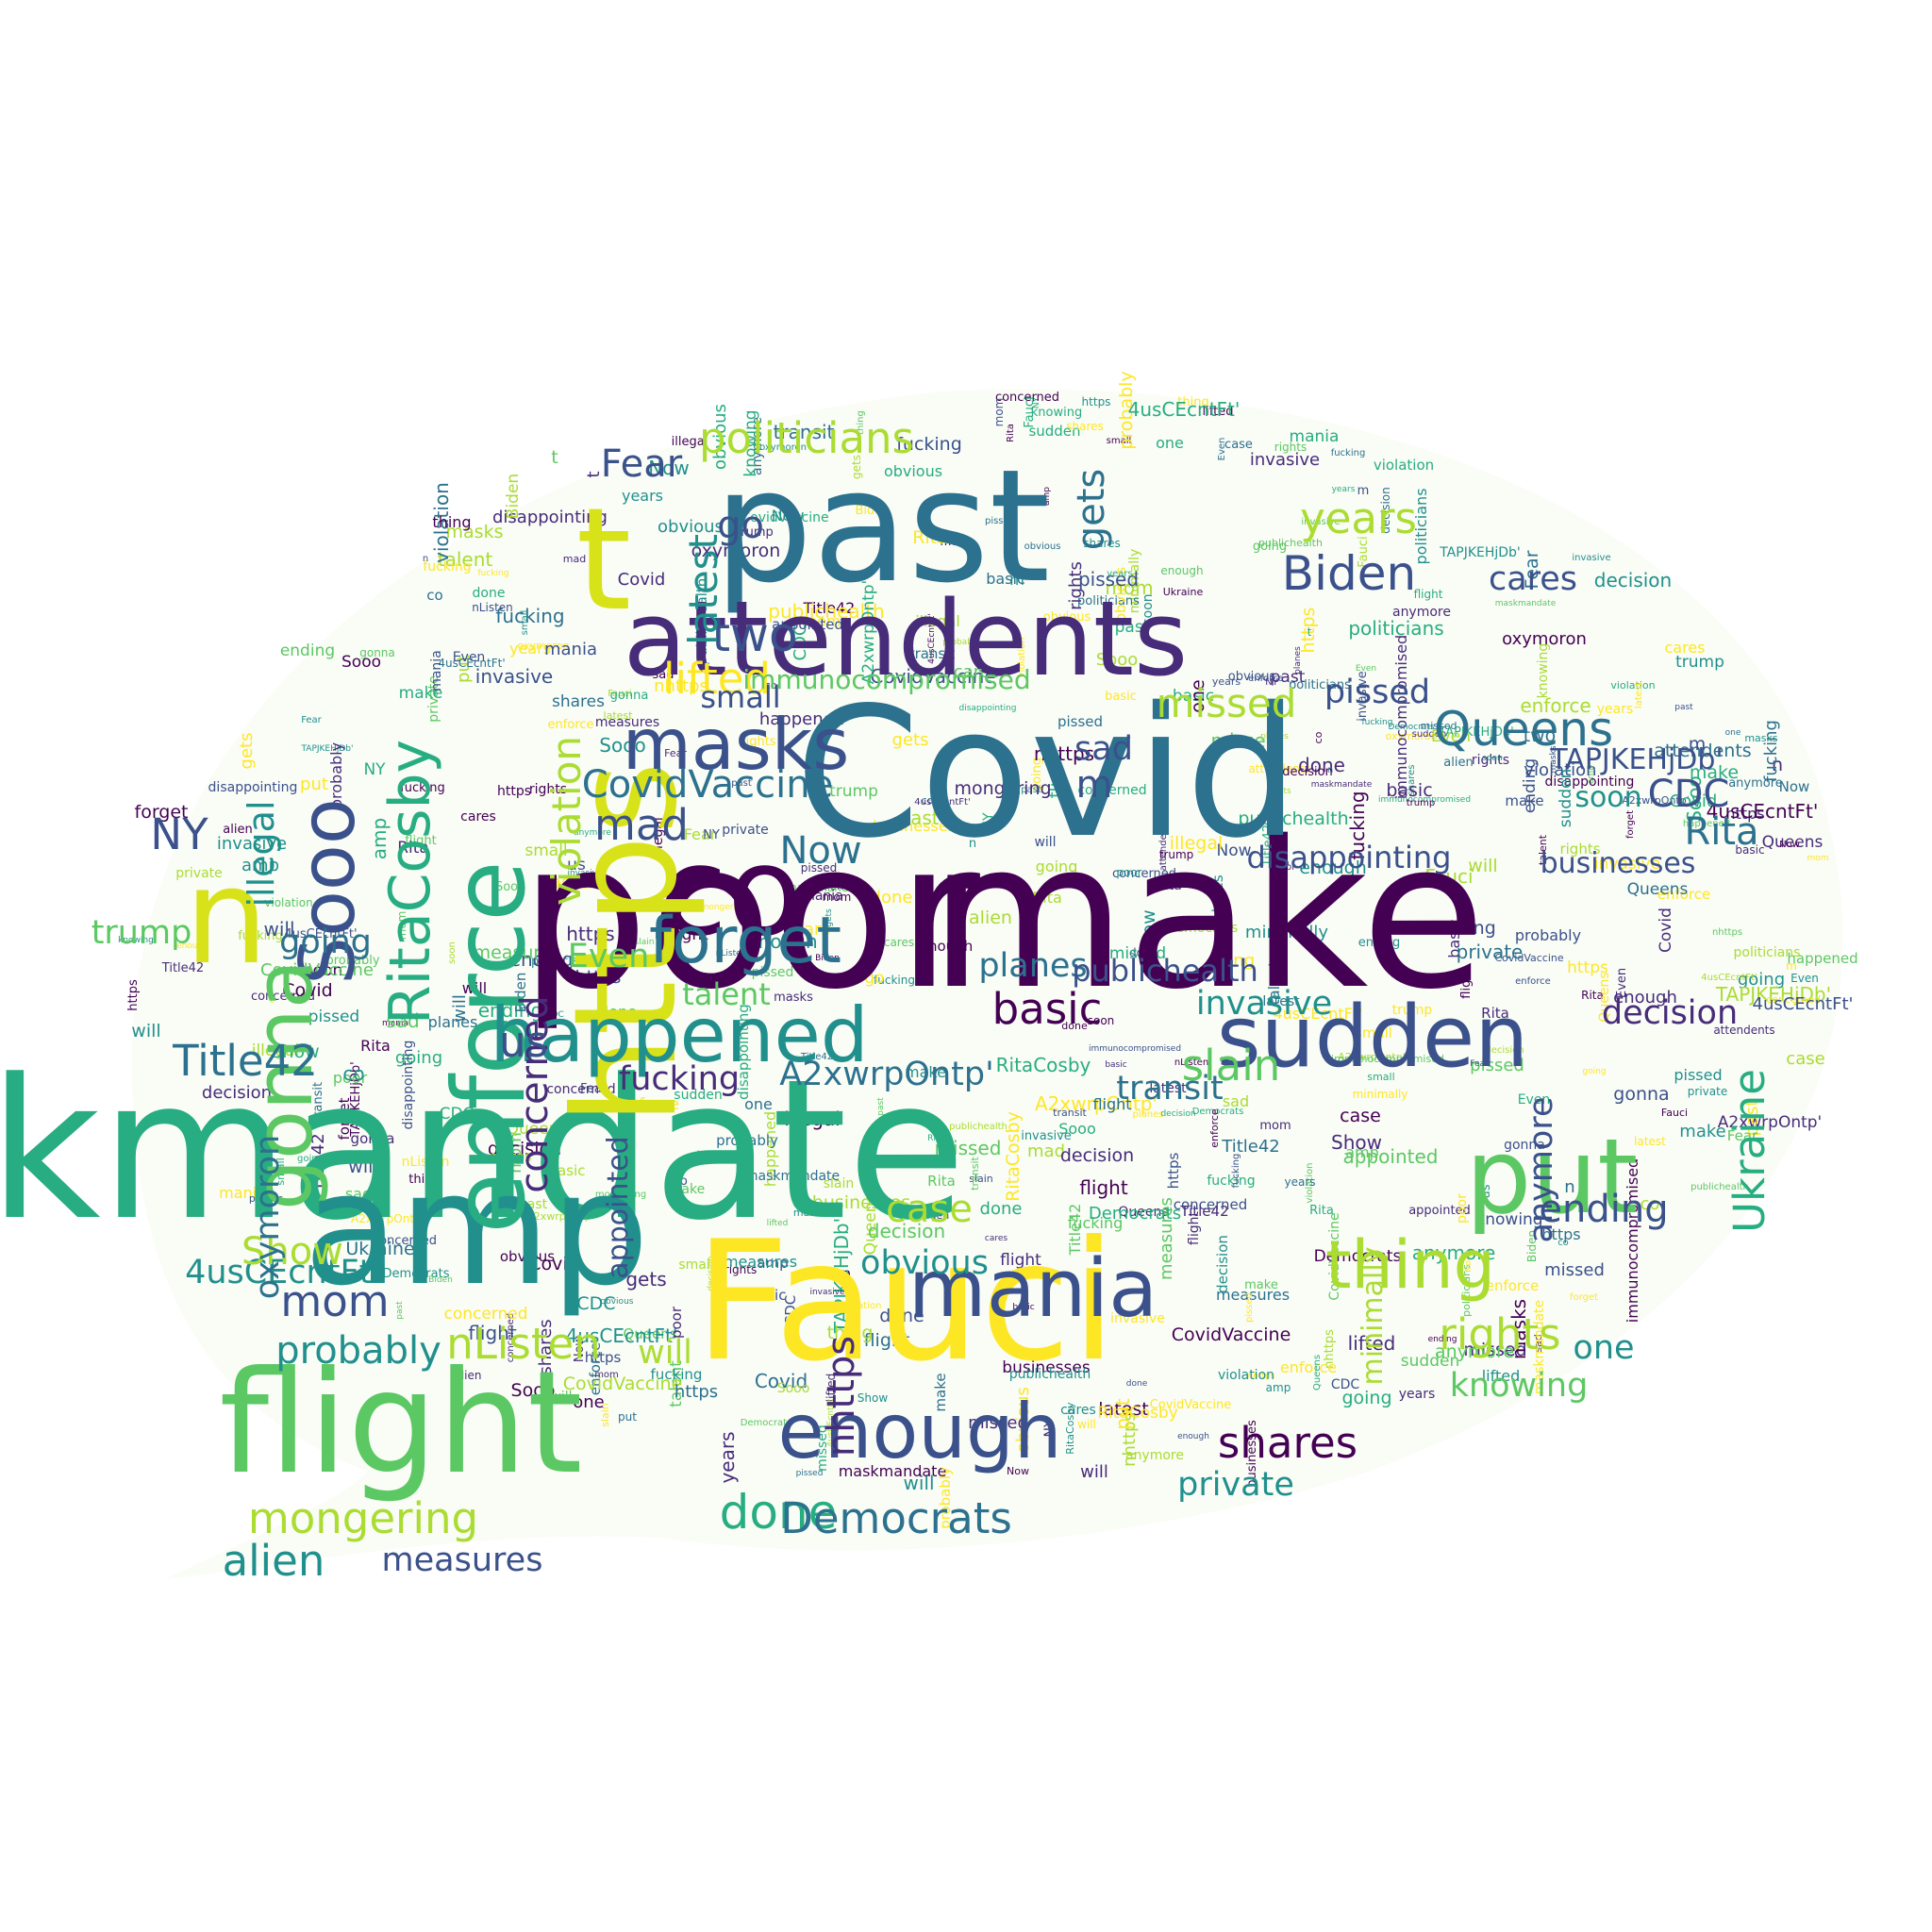 The height and width of the screenshot is (1932, 1932). I want to click on filler-word: will, so click(561, 1397).